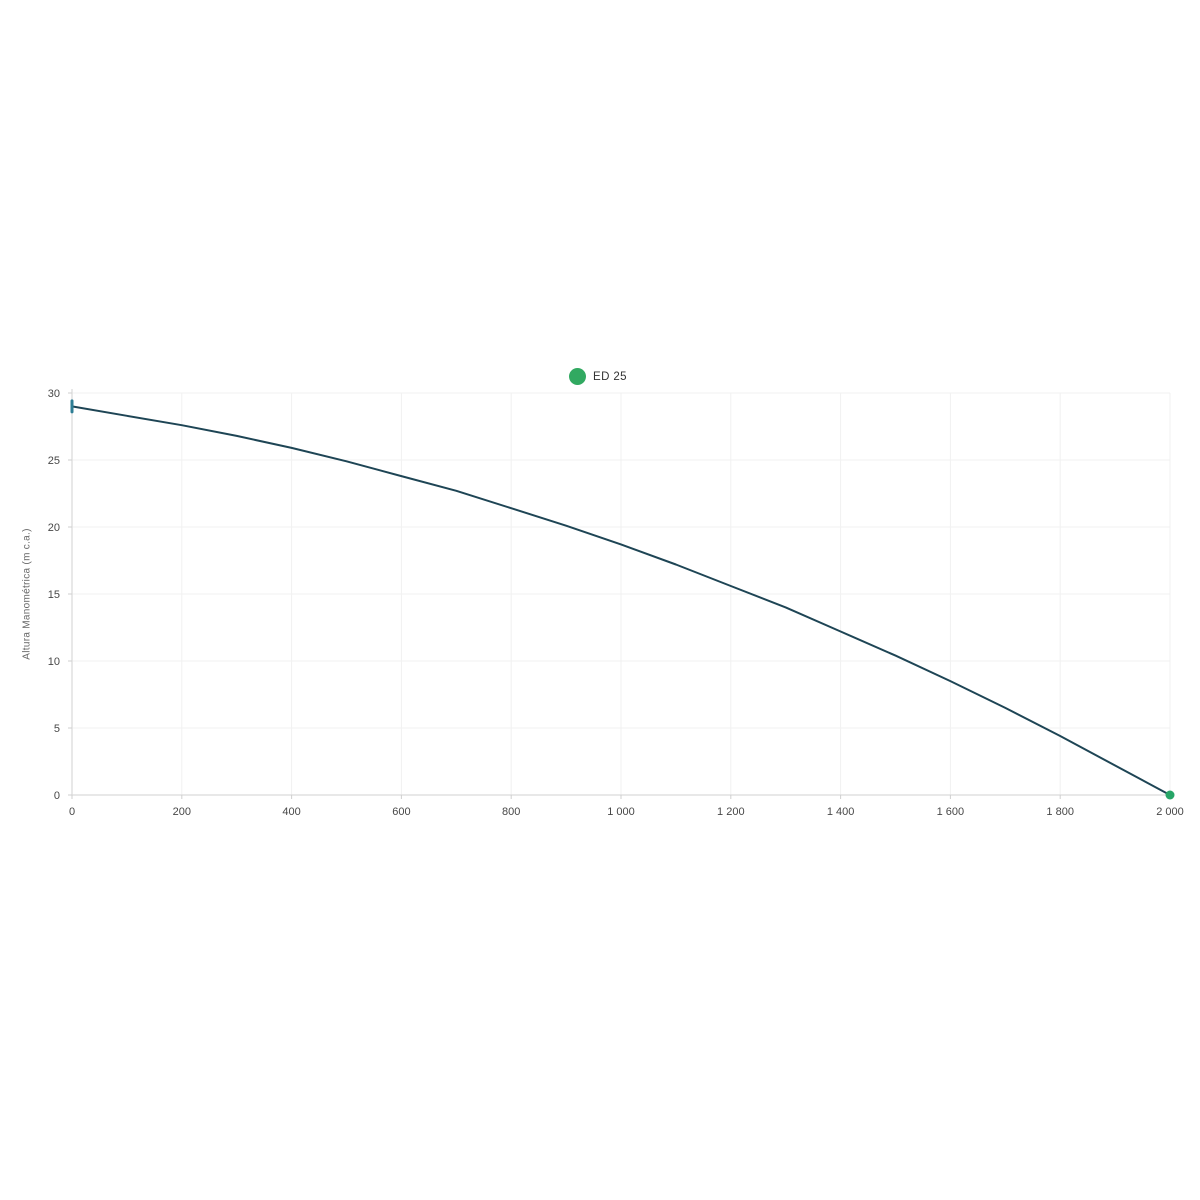 The image size is (1200, 1200). What do you see at coordinates (1170, 795) in the screenshot?
I see `series-end-marker` at bounding box center [1170, 795].